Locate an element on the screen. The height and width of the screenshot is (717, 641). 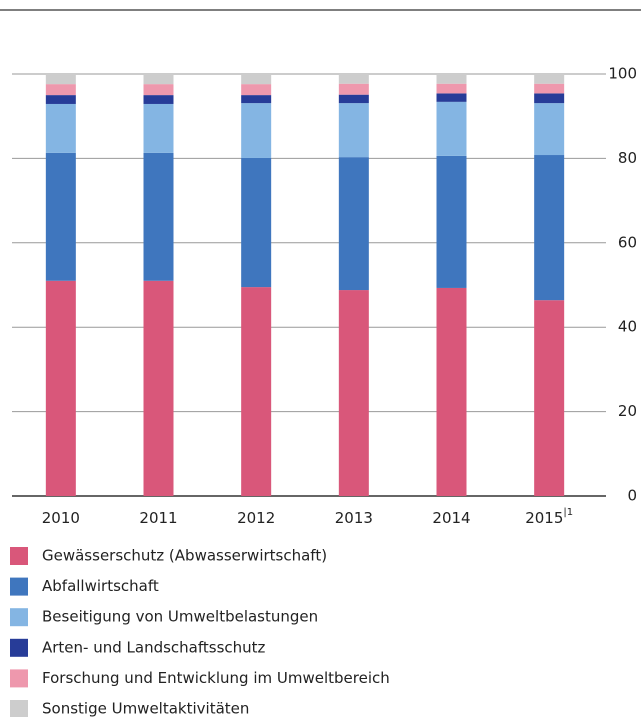
x-tick-text: 2014 is located at coordinates (451, 518).